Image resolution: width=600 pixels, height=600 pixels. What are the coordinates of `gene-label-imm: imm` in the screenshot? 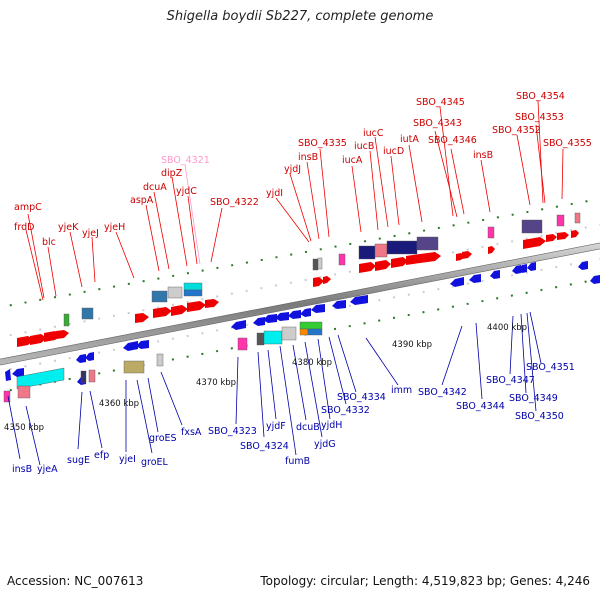 It's located at (401, 390).